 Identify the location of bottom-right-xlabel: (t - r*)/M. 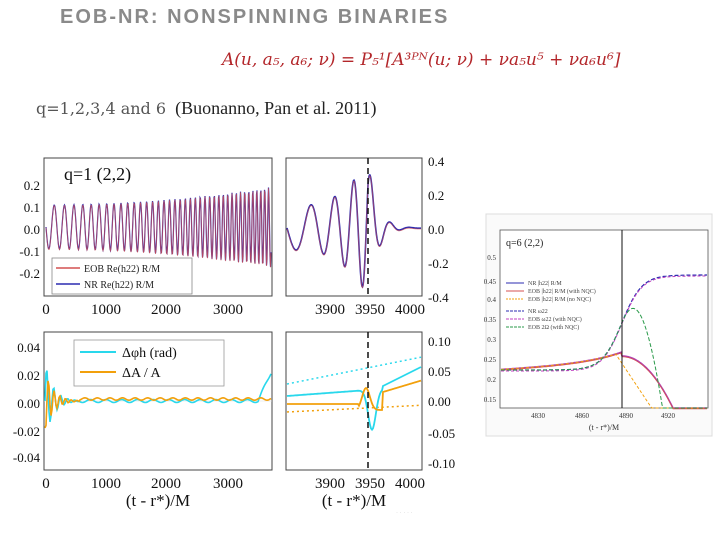
(354, 500).